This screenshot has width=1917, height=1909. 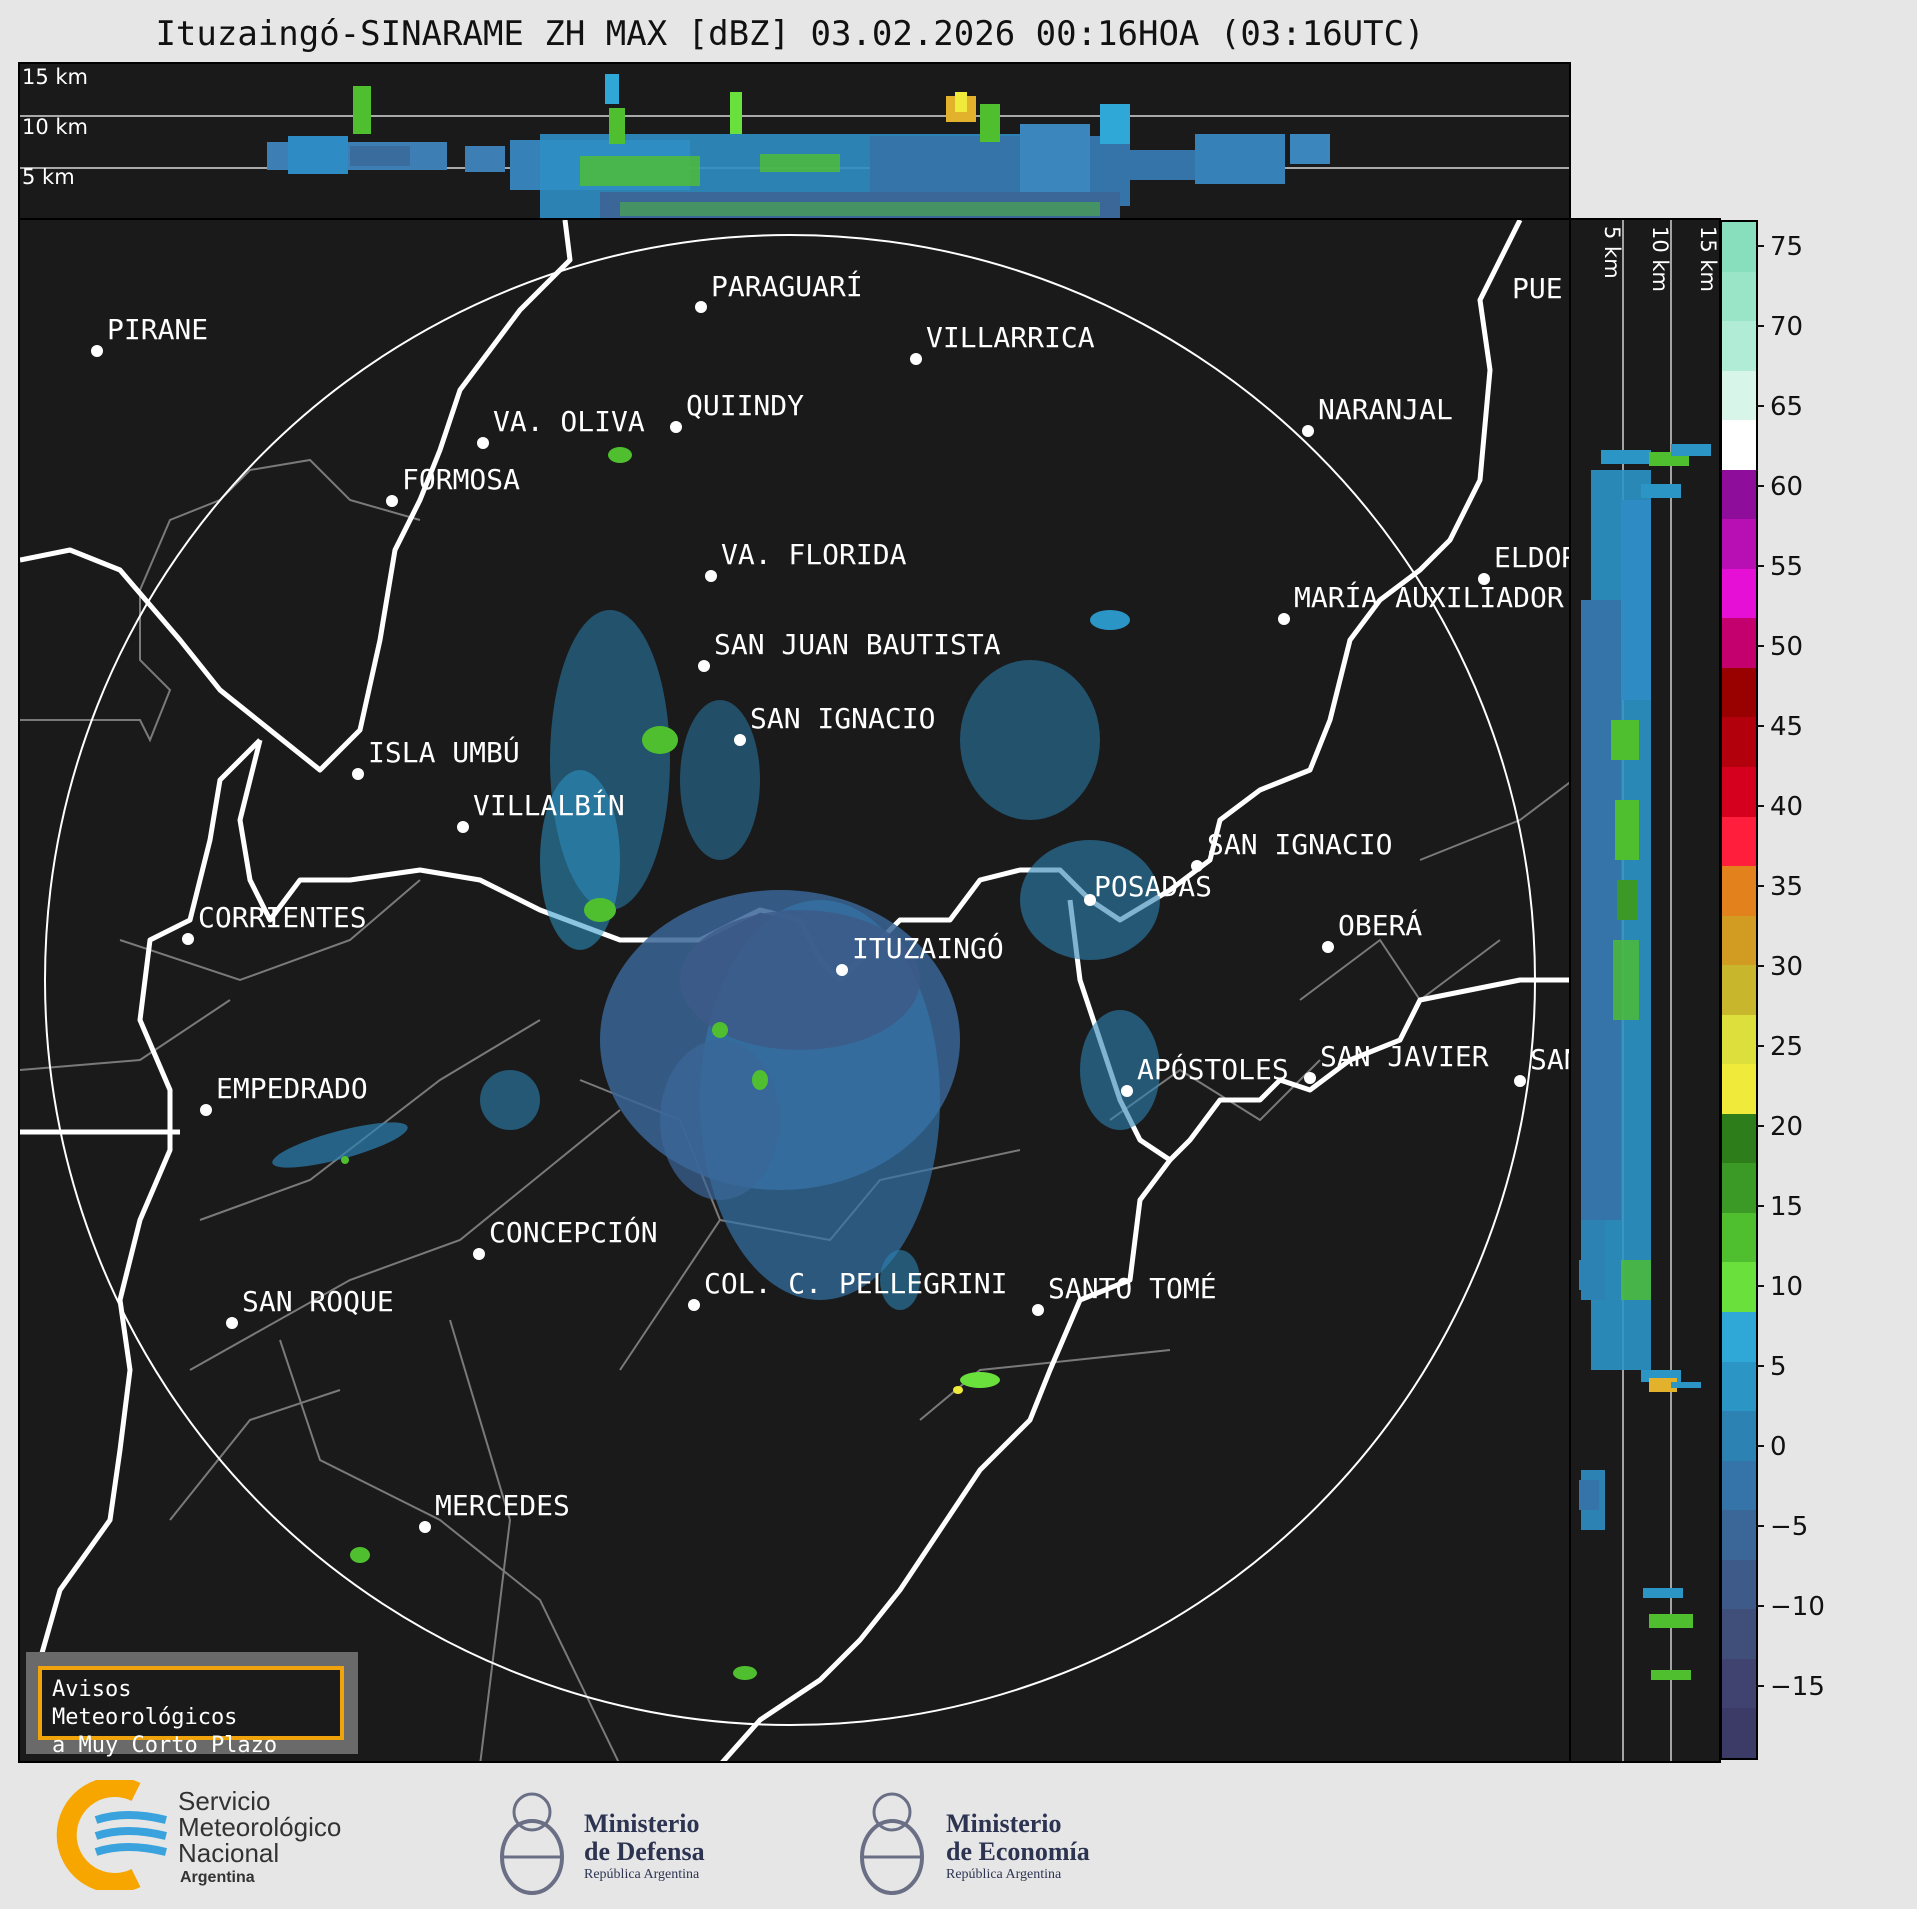 What do you see at coordinates (573, 1232) in the screenshot?
I see `svg-text: CONCEPCIÓN` at bounding box center [573, 1232].